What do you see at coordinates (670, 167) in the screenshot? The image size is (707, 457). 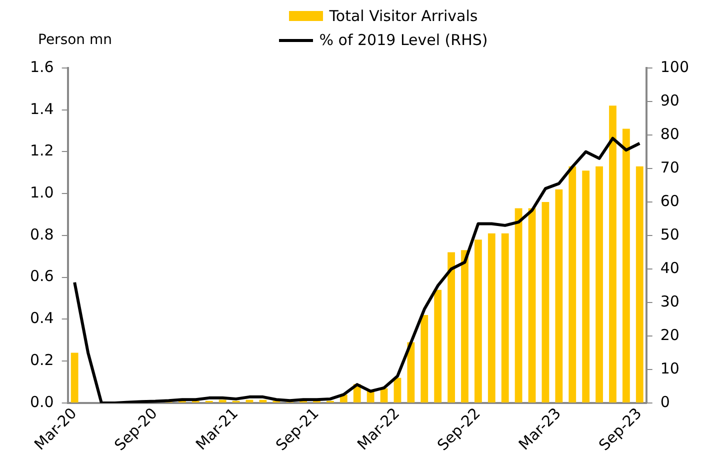 I see `y2-tick-label: 70` at bounding box center [670, 167].